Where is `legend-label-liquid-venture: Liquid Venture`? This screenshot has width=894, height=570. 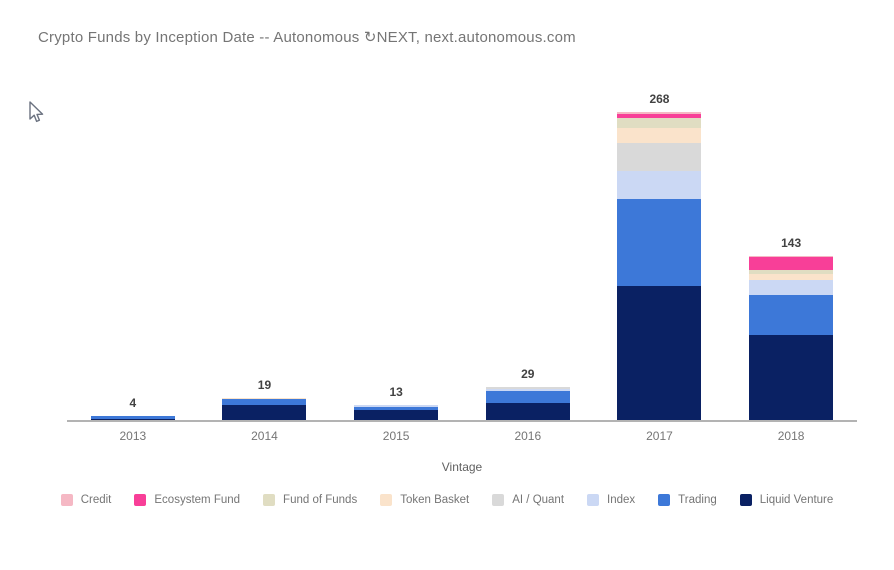
legend-label-liquid-venture: Liquid Venture is located at coordinates (796, 500).